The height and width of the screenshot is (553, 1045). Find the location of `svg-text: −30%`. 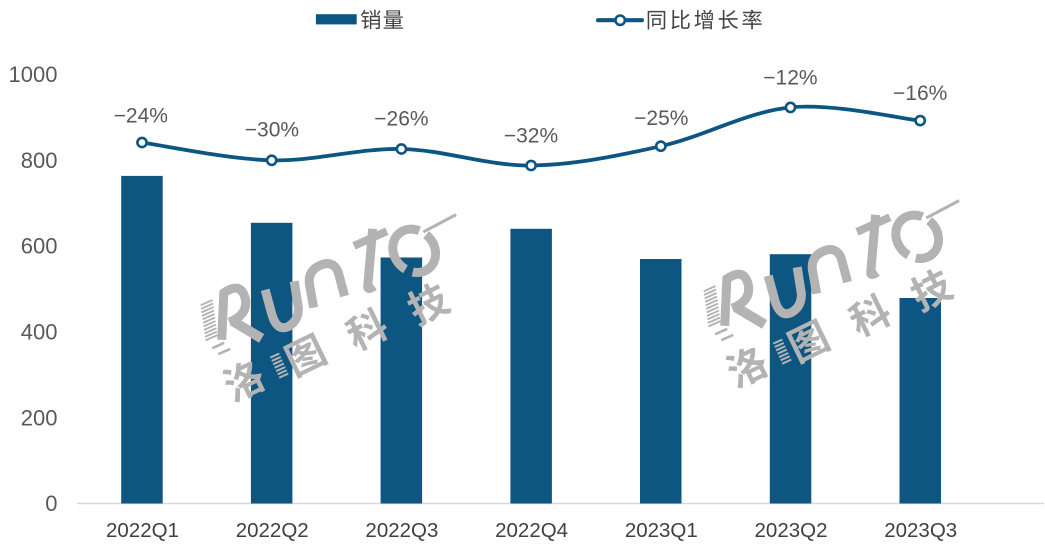

svg-text: −30% is located at coordinates (272, 130).